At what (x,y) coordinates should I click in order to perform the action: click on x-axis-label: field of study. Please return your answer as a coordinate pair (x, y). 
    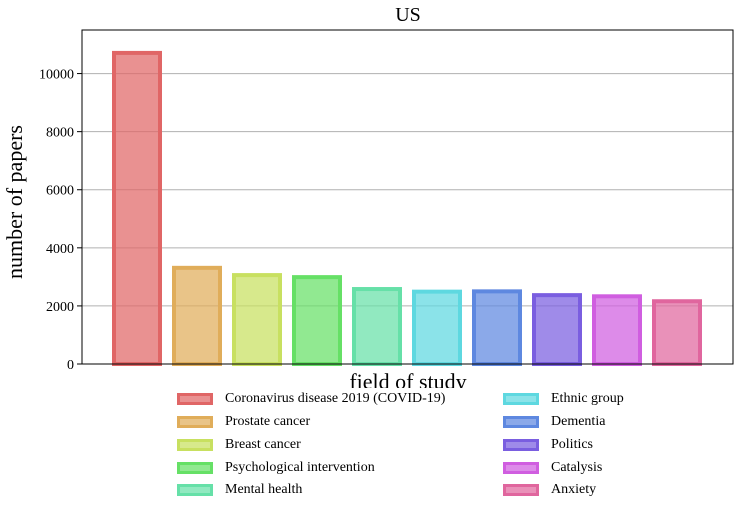
    Looking at the image, I should click on (407, 378).